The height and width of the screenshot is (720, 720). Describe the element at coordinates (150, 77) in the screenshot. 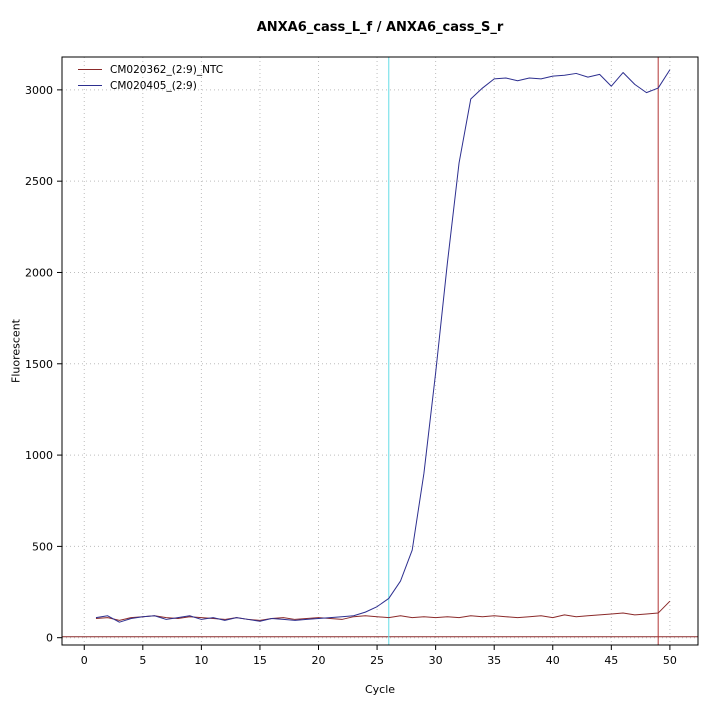

I see `legend: CM020362_(2:9)_NTC CM020405_(2:9)` at that location.